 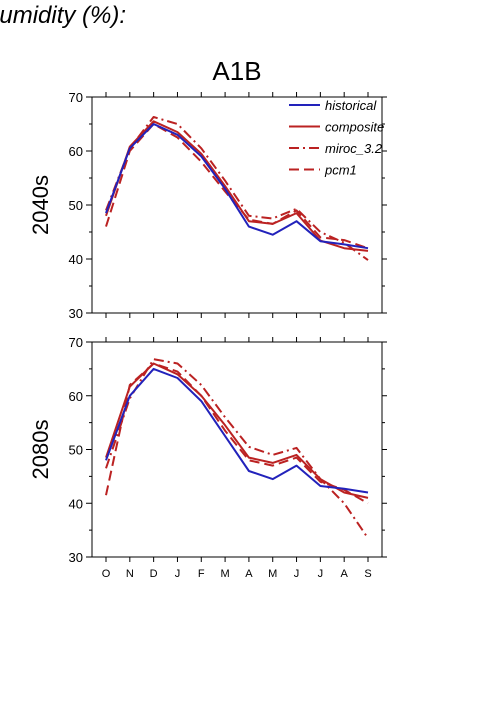 I want to click on x-tick-label: N, so click(x=130, y=574).